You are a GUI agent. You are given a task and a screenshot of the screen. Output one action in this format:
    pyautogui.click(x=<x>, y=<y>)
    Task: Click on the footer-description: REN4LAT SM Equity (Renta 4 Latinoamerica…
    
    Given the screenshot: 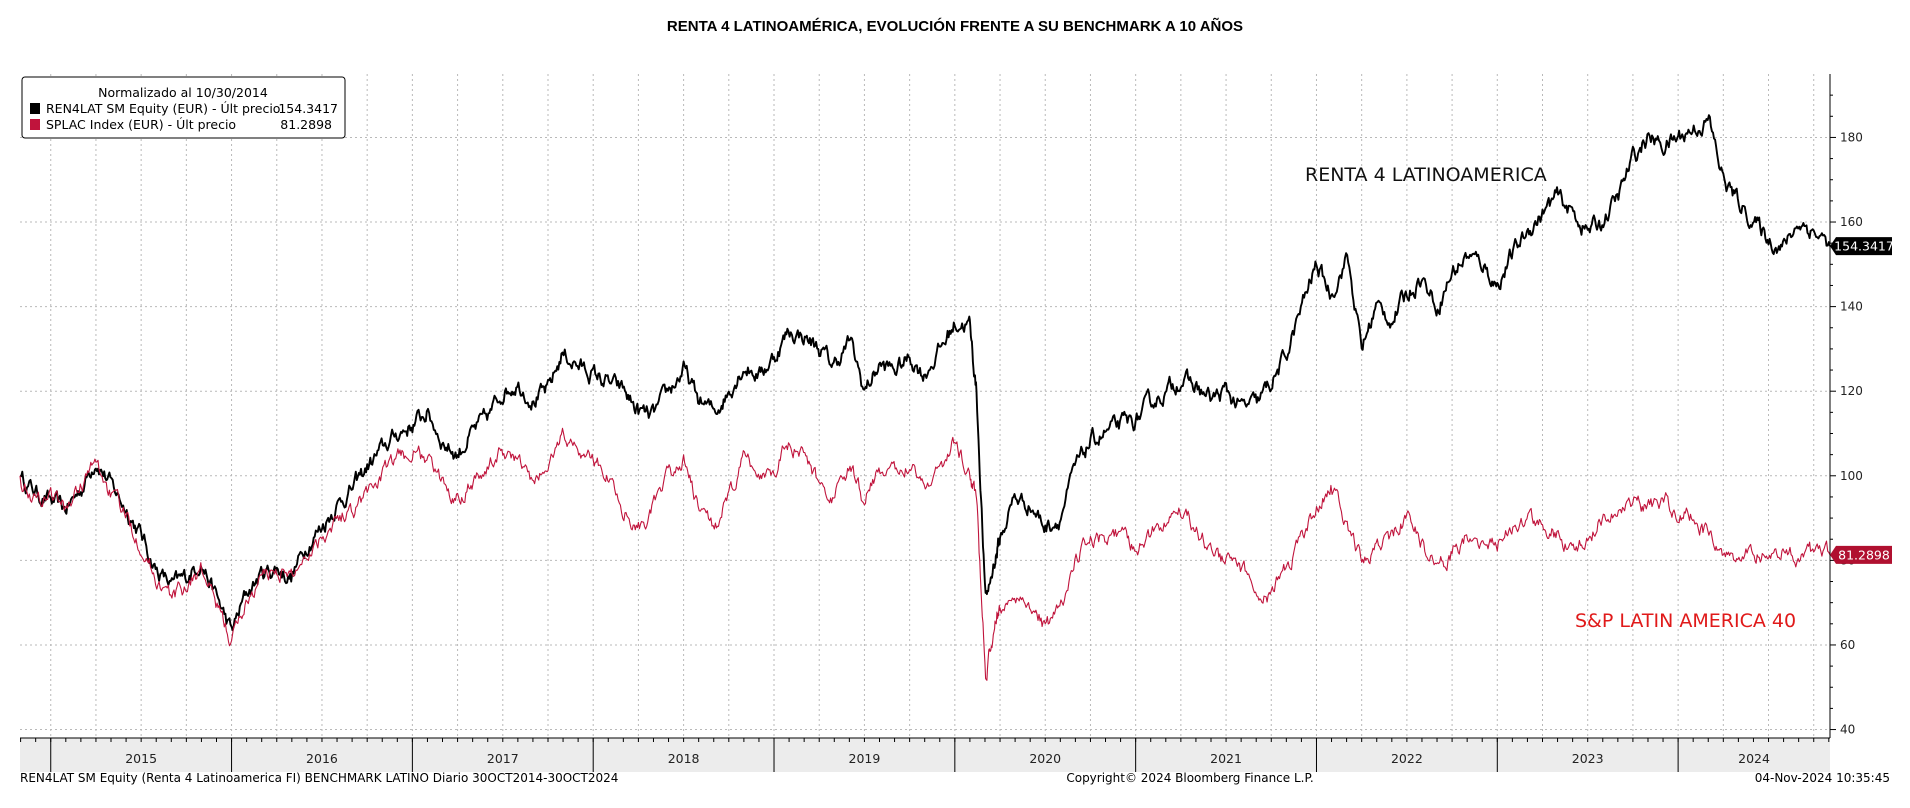 What is the action you would take?
    pyautogui.click(x=319, y=778)
    